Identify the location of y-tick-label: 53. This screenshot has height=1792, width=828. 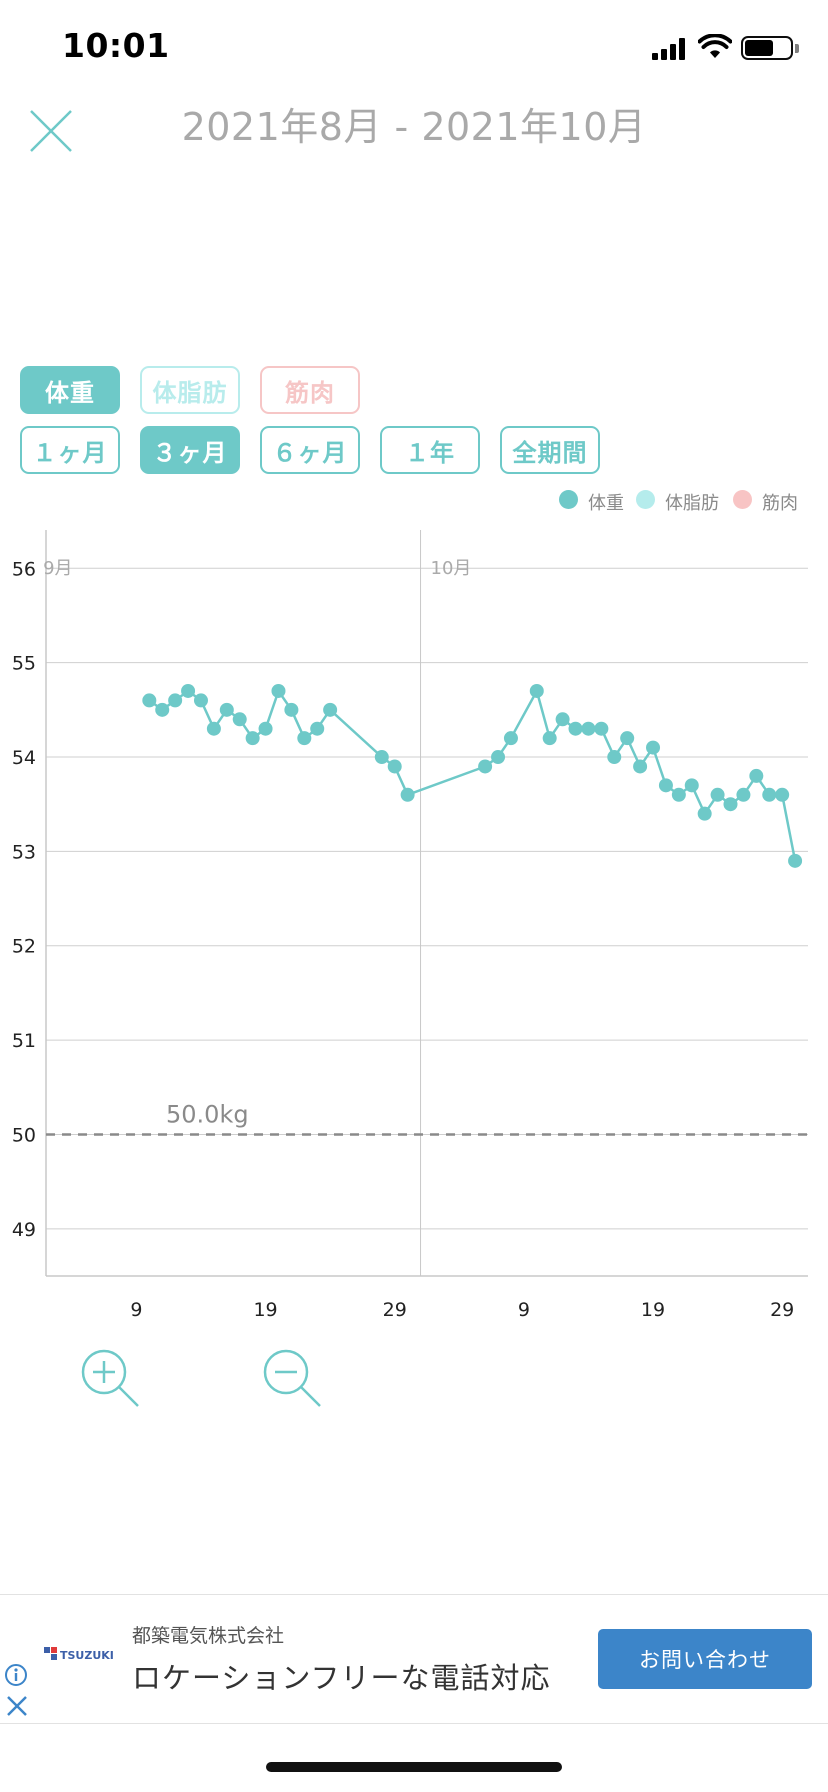
(24, 852).